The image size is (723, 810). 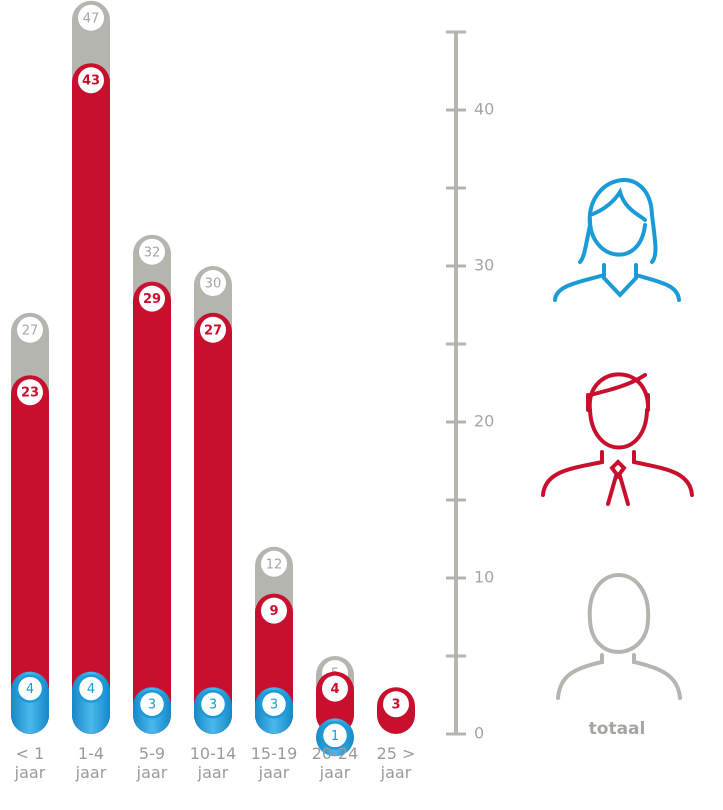 I want to click on y-tick-label: 20, so click(x=484, y=421).